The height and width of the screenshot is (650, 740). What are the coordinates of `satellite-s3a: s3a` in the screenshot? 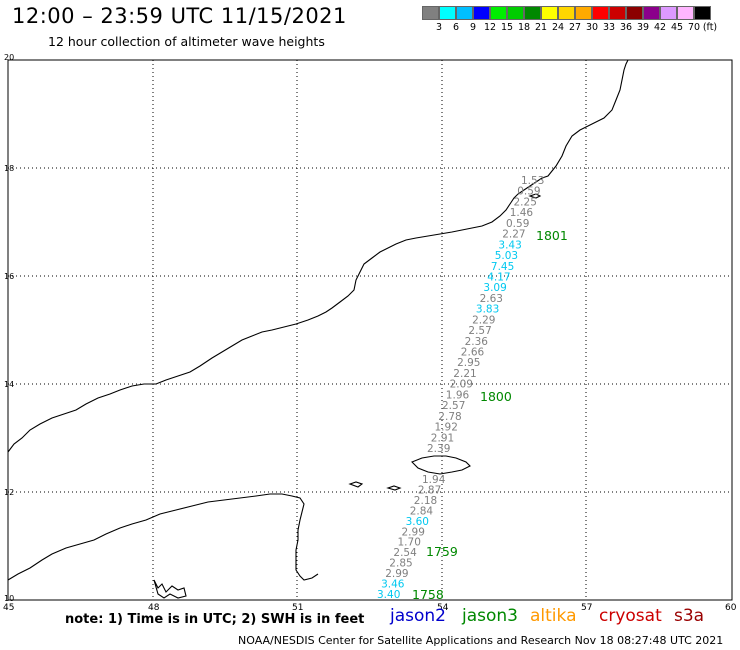 It's located at (689, 616).